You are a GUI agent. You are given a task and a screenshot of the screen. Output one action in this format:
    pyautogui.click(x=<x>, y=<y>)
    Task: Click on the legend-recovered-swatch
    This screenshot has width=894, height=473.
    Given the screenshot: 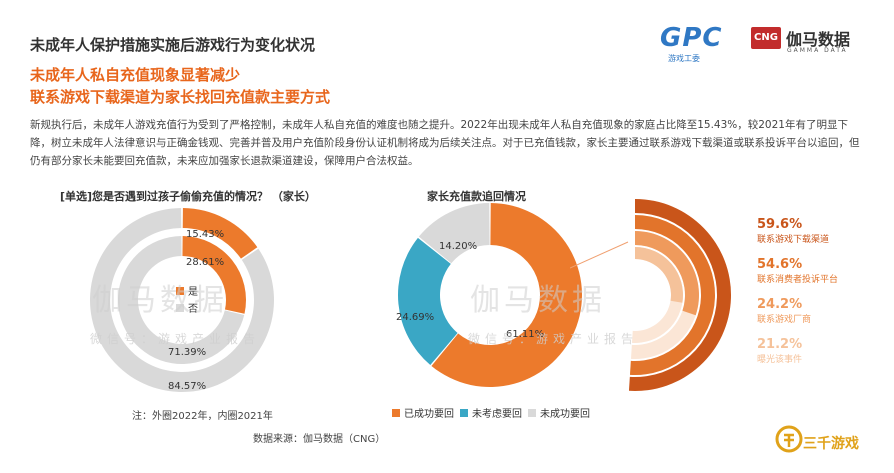 What is the action you would take?
    pyautogui.click(x=396, y=412)
    